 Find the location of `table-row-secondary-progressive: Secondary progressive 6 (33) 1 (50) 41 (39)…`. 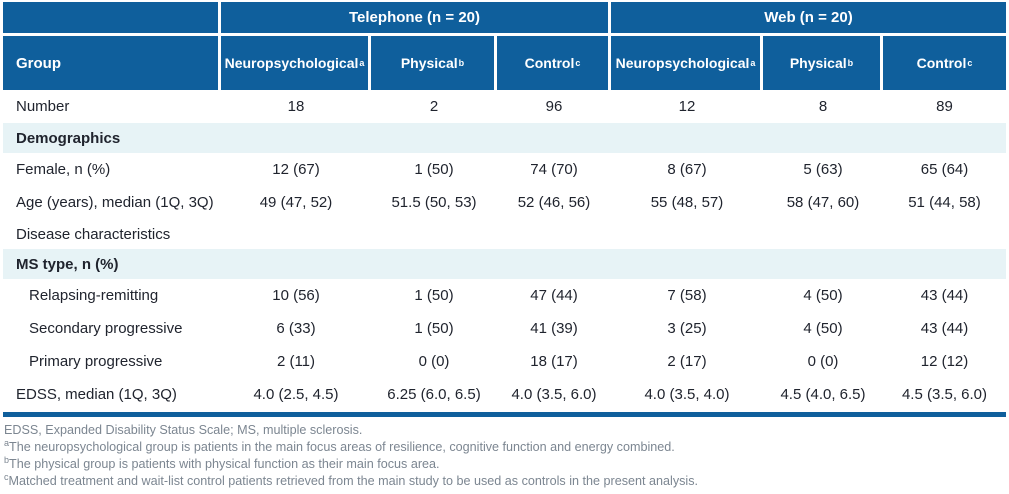

table-row-secondary-progressive: Secondary progressive 6 (33) 1 (50) 41 (39)… is located at coordinates (504, 328).